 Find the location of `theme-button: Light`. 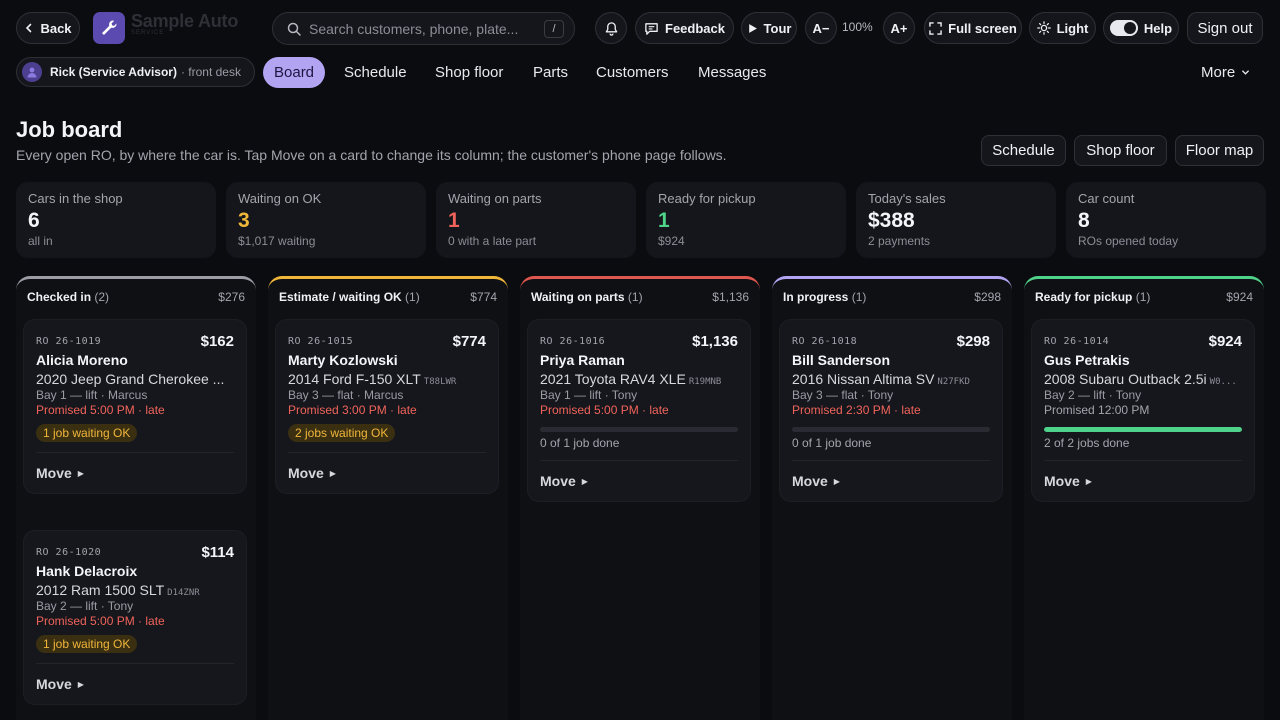

theme-button: Light is located at coordinates (1062, 28).